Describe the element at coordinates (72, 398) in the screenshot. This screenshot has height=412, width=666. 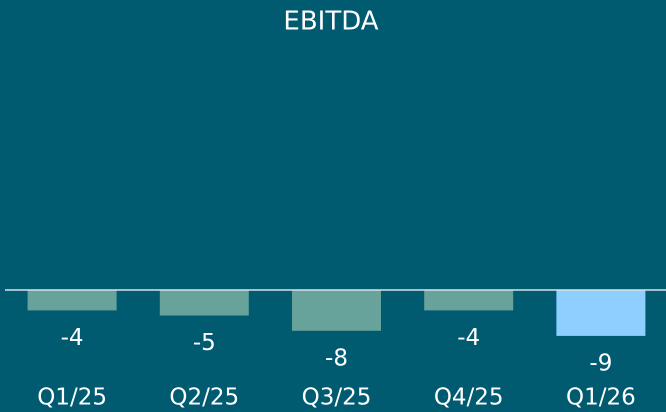
I see `x-tick-label: Q1/25` at that location.